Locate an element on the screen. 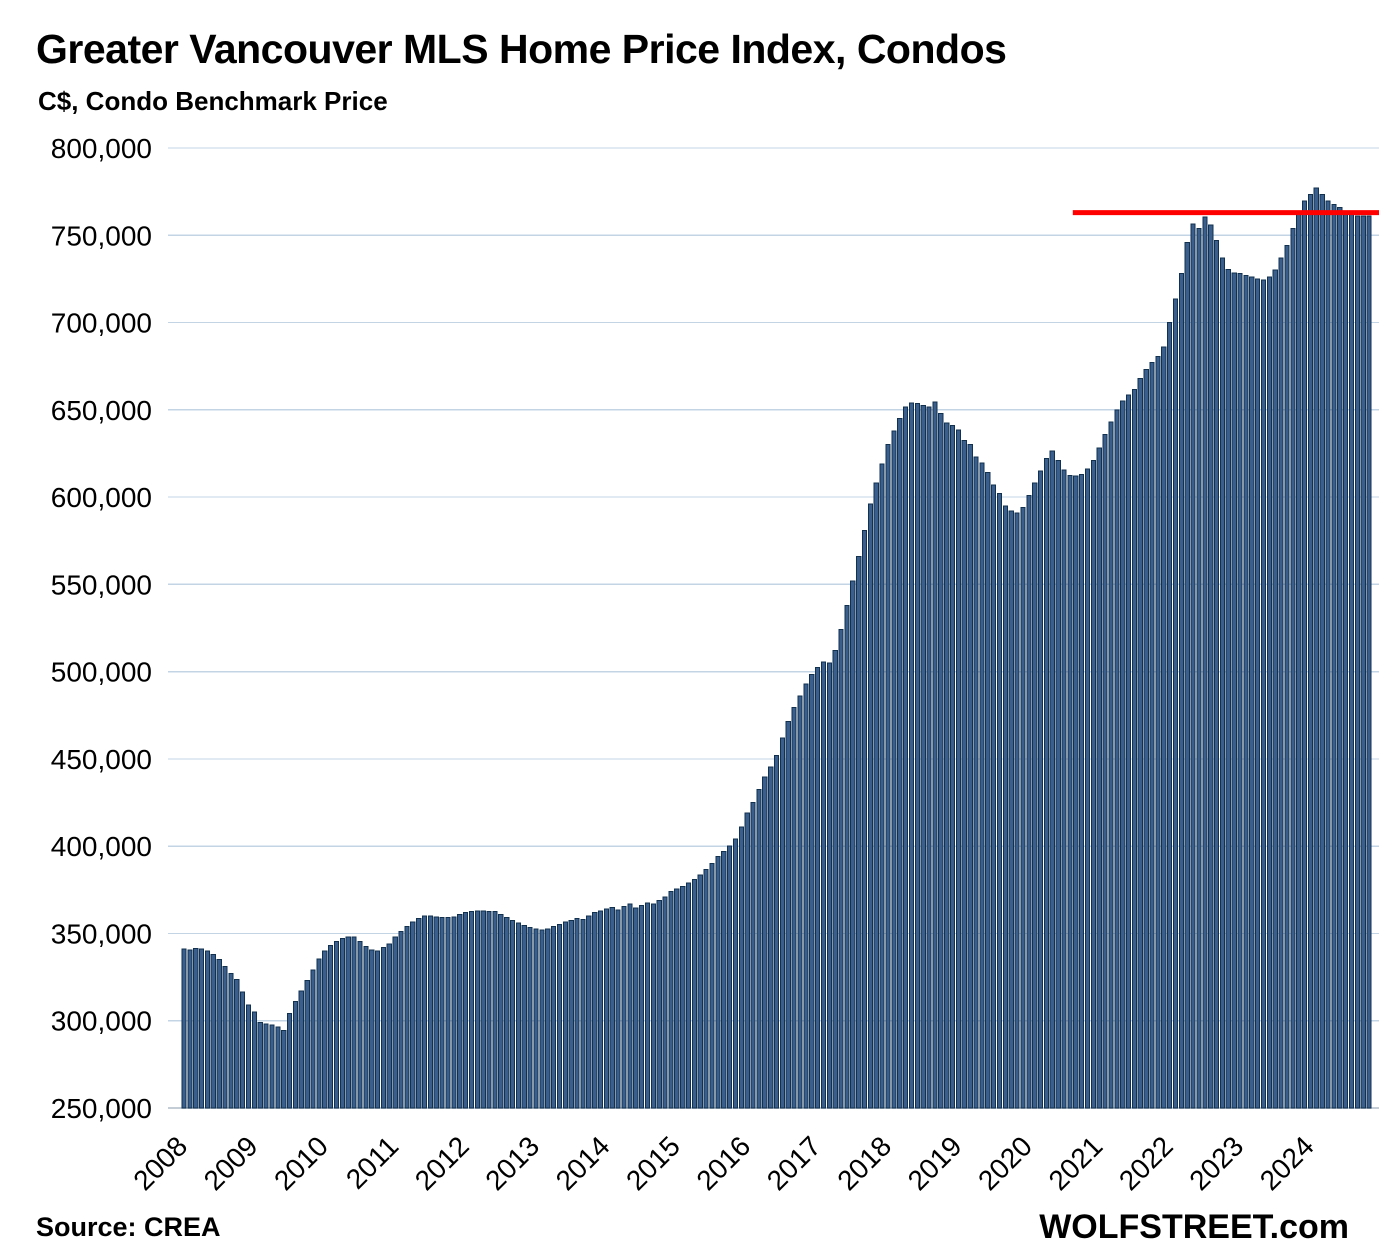 This screenshot has height=1258, width=1379. x-axis-year-label: 2010 is located at coordinates (301, 1163).